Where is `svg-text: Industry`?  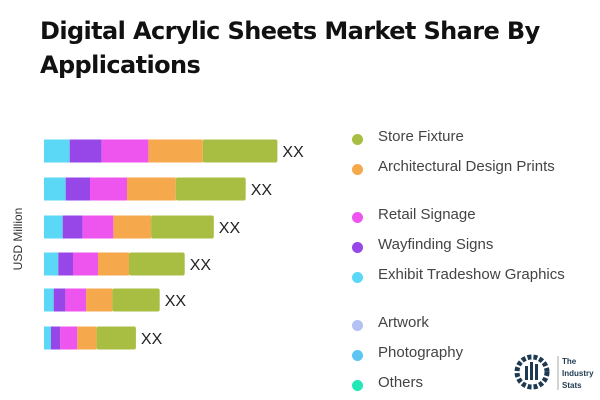 svg-text: Industry is located at coordinates (578, 373).